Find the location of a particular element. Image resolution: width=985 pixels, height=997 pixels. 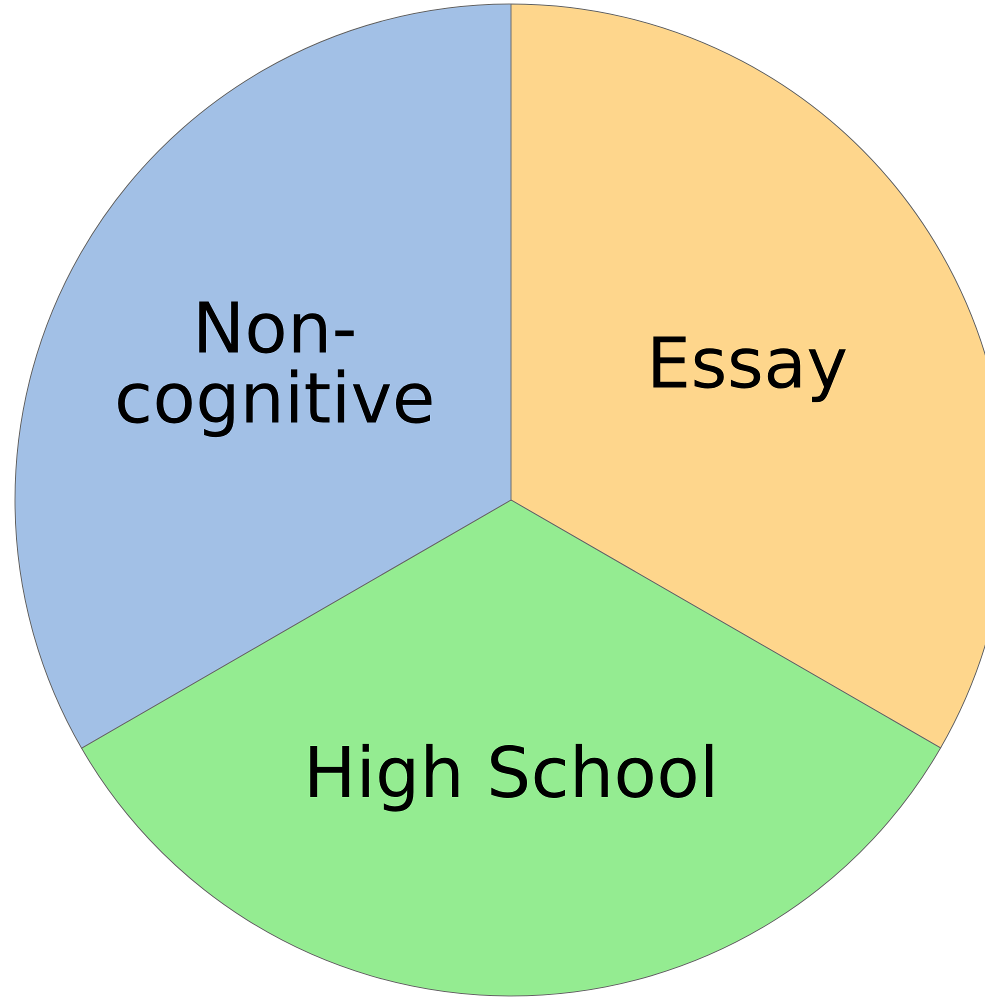

slice-label: Essay is located at coordinates (747, 363).